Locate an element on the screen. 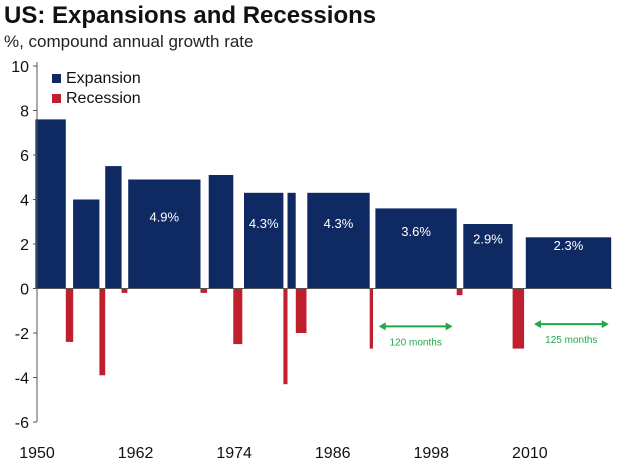 The image size is (637, 467). x-tick-label: 1986 is located at coordinates (333, 453).